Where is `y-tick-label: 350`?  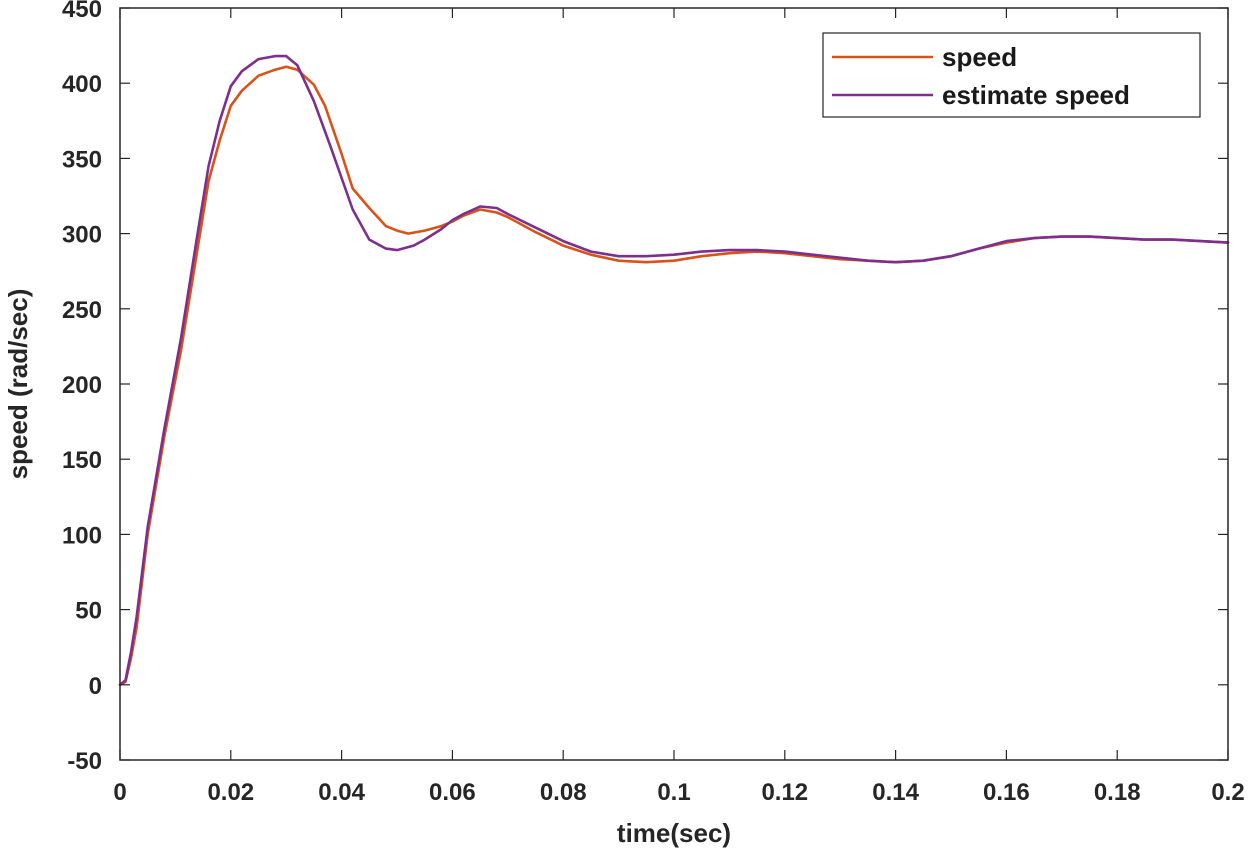
y-tick-label: 350 is located at coordinates (82, 159).